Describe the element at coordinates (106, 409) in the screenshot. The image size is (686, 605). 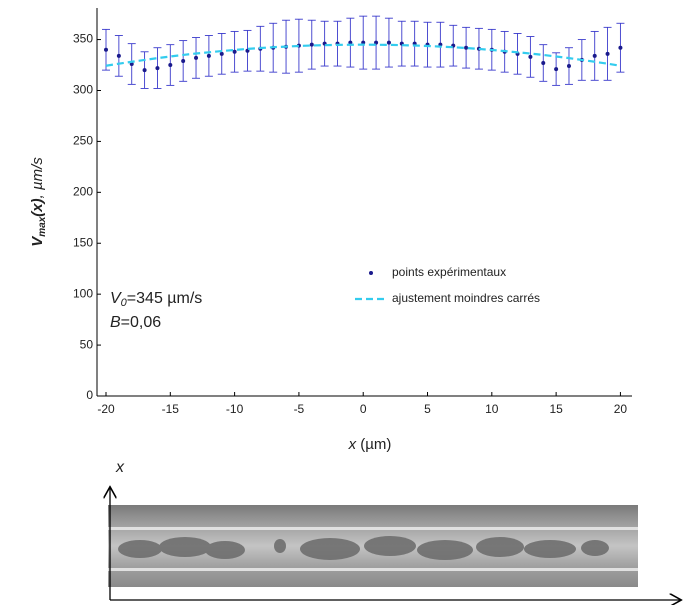
I see `x-tick-label: -20` at that location.